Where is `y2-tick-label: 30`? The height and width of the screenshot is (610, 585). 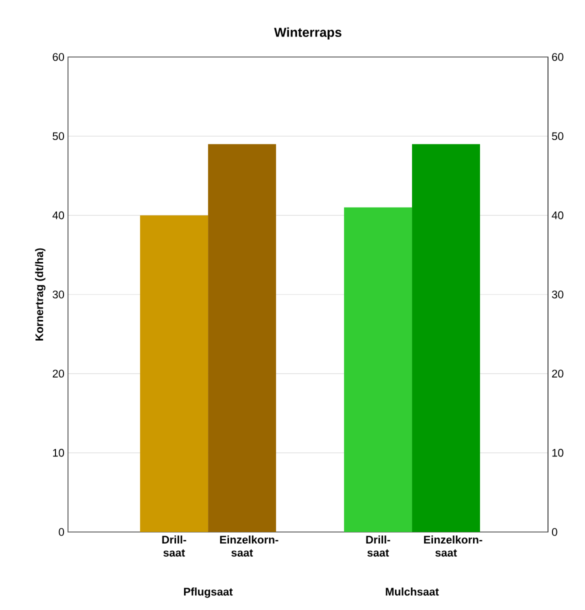
y2-tick-label: 30 is located at coordinates (558, 294).